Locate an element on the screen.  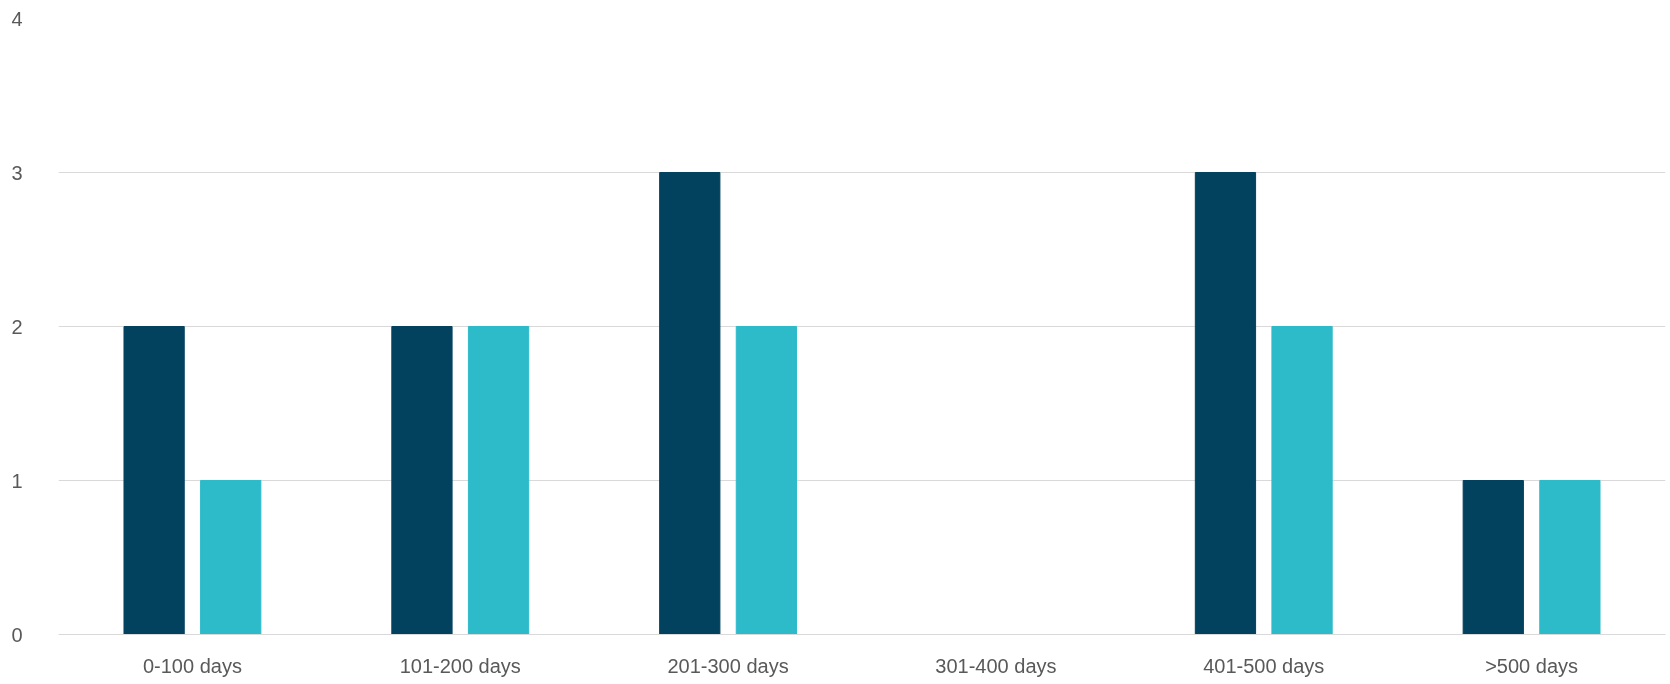
y-tick-label: 0 is located at coordinates (17, 634).